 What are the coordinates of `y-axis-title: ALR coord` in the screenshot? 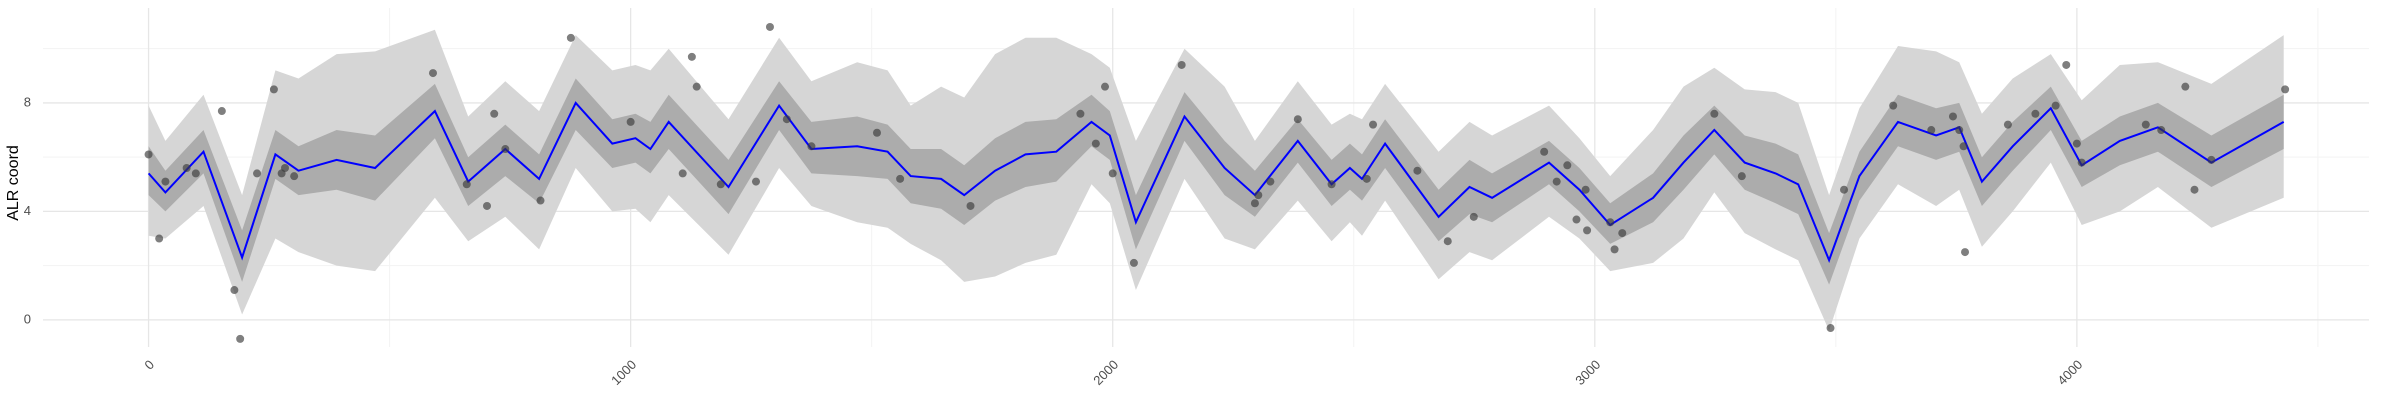 It's located at (13, 183).